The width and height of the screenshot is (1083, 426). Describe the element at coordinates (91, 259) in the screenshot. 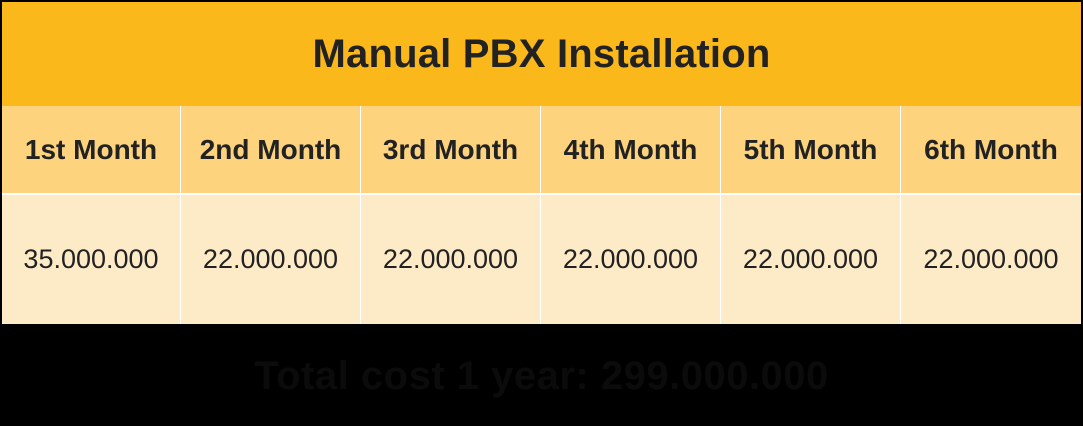

I see `value-cell-month-1: 35.000.000` at that location.